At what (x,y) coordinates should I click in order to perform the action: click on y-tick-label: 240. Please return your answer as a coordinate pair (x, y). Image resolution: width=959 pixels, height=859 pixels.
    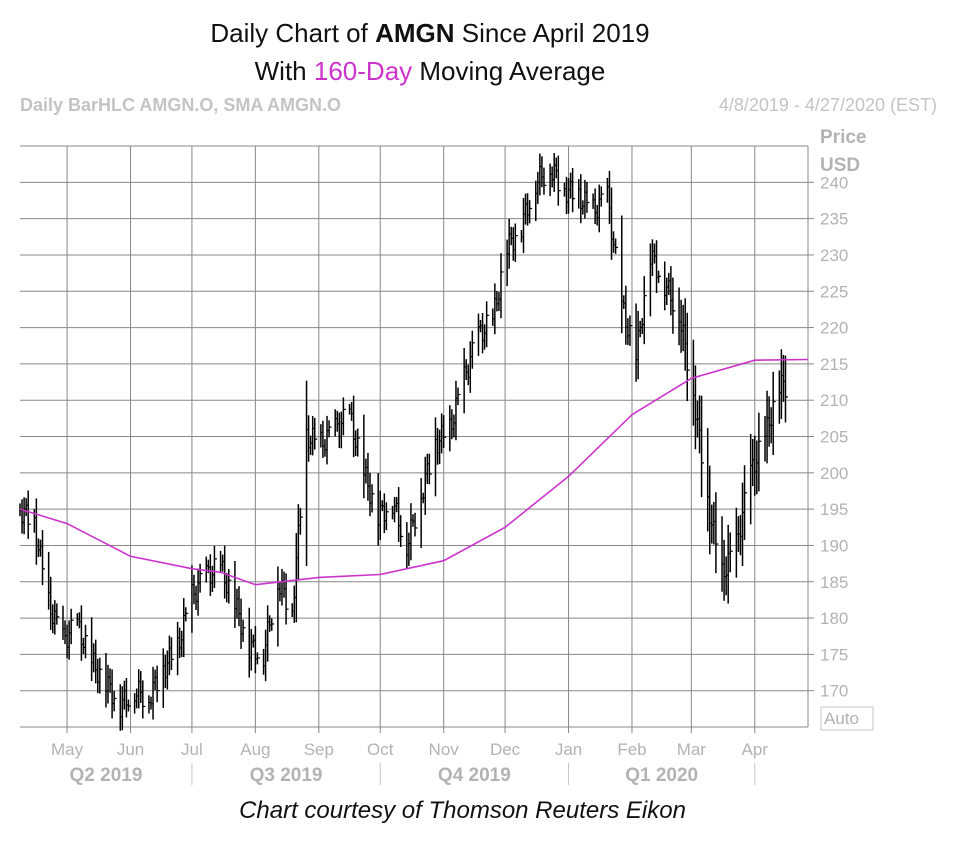
    Looking at the image, I should click on (834, 182).